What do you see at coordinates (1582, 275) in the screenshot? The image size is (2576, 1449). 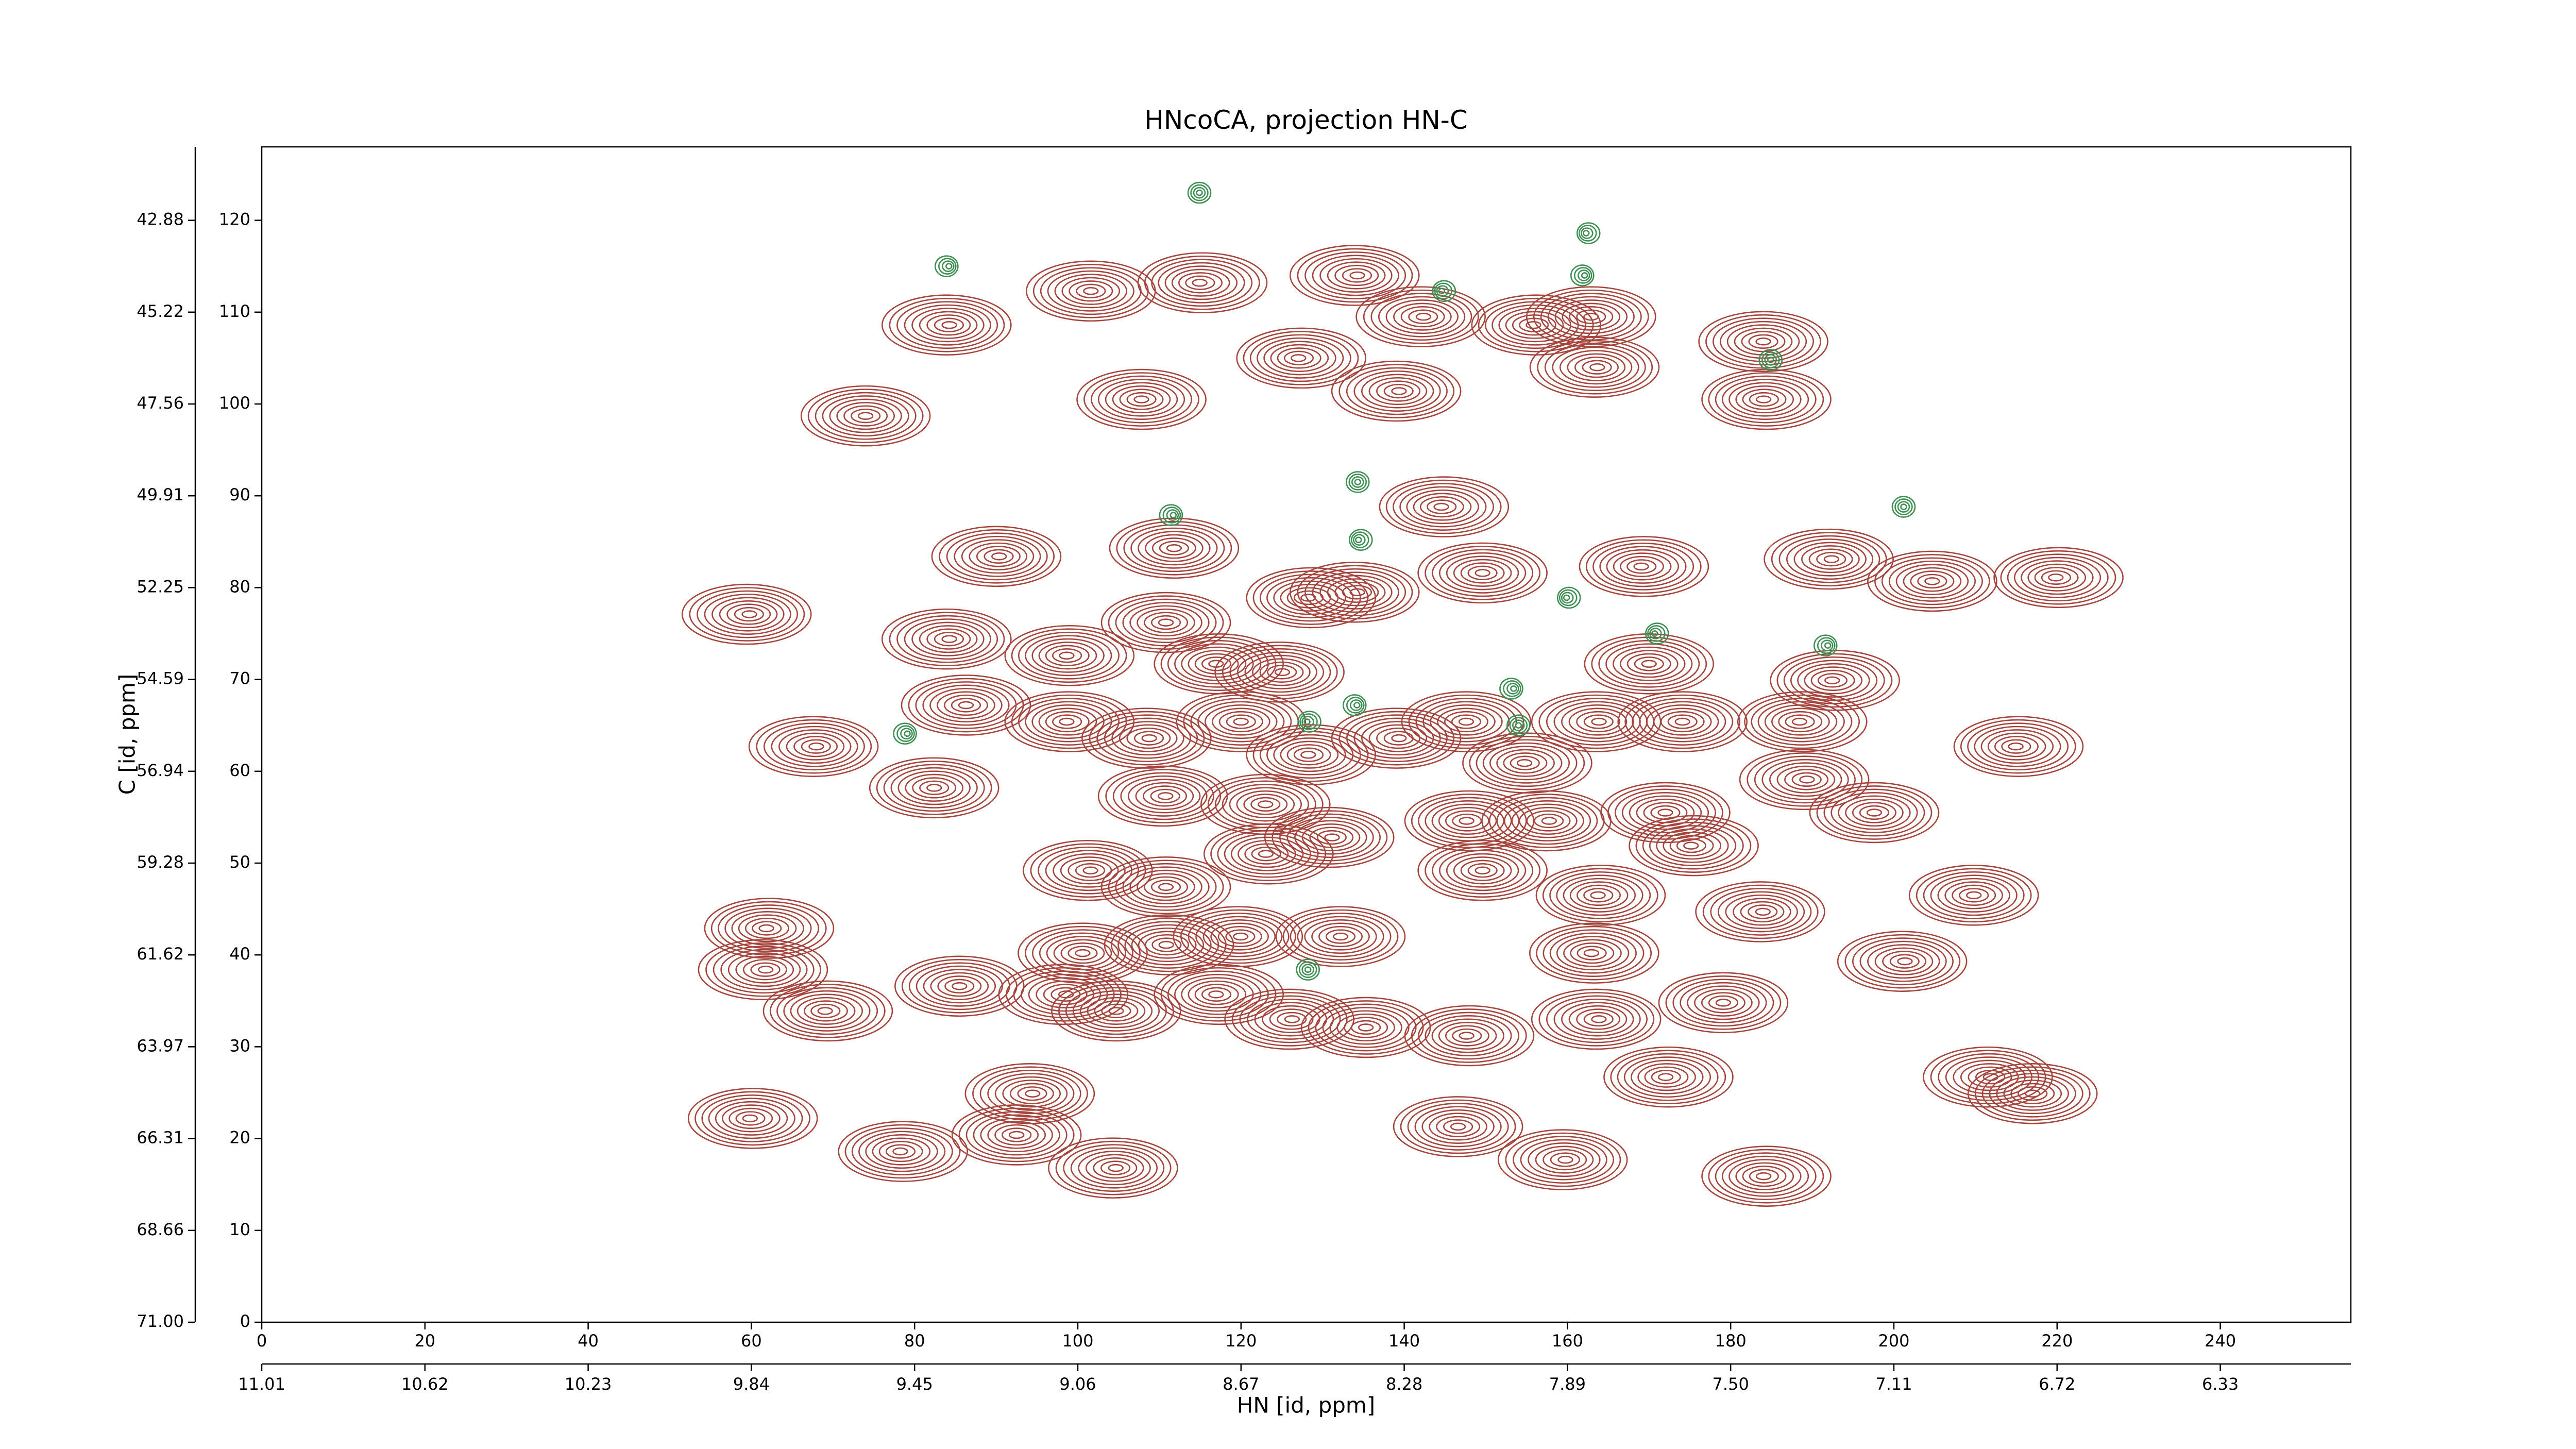 I see `negative-peak` at bounding box center [1582, 275].